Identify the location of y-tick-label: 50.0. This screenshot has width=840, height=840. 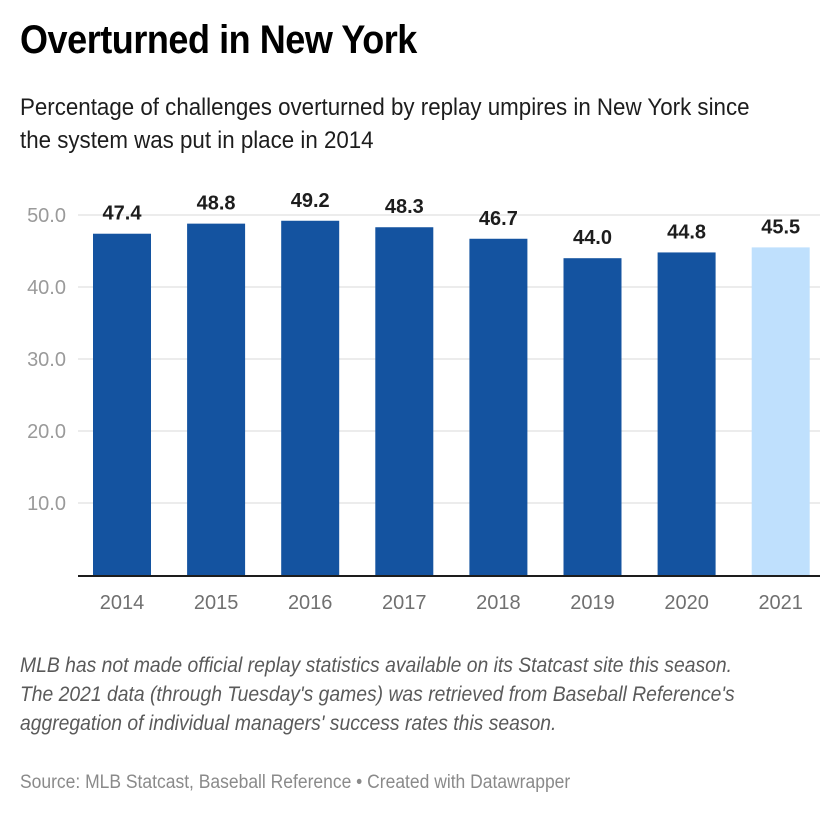
(46, 216).